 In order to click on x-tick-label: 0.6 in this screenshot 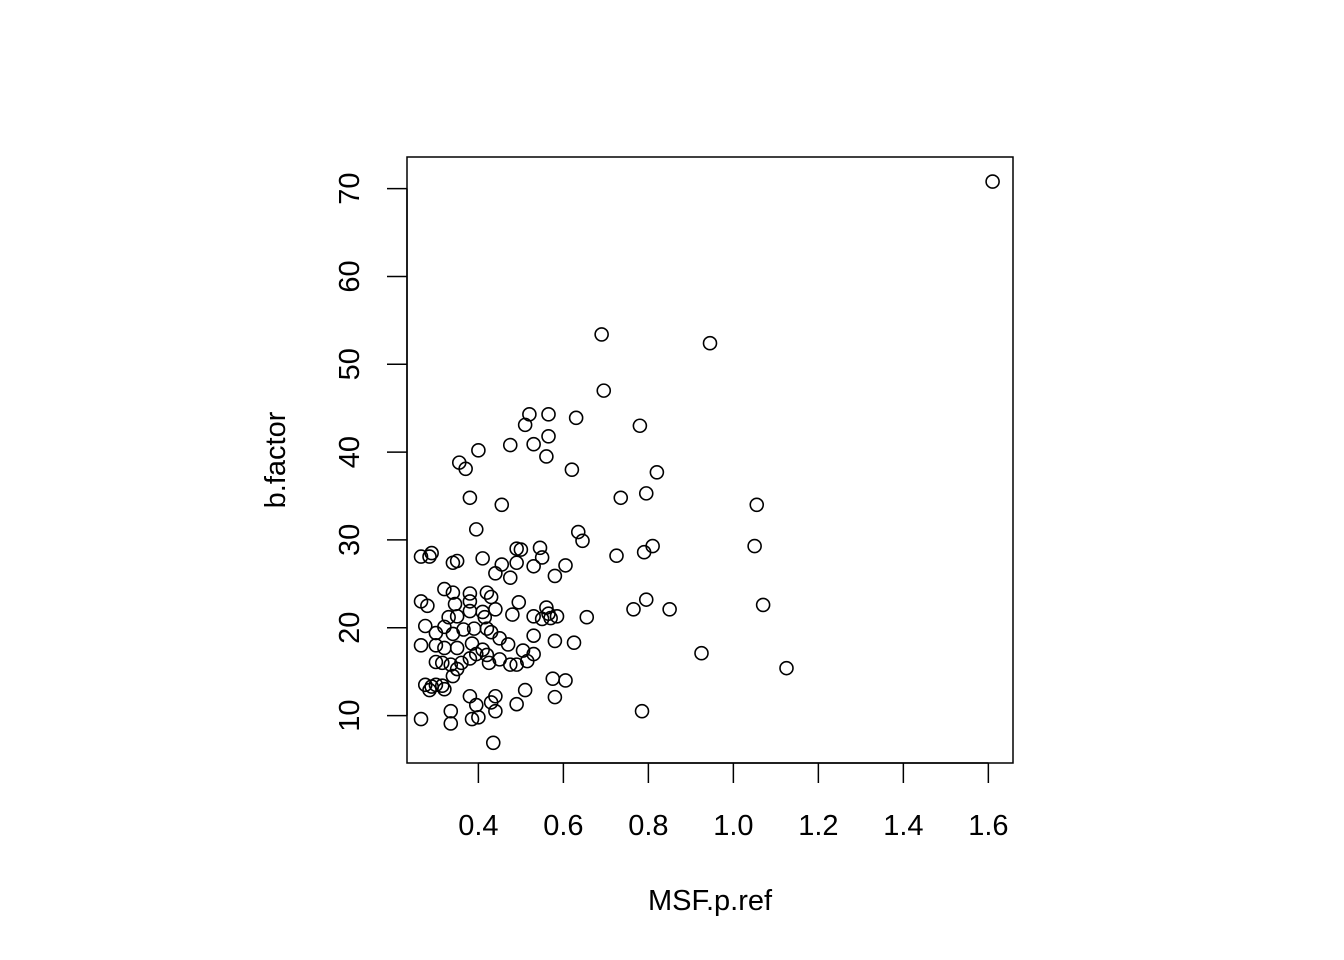, I will do `click(563, 826)`.